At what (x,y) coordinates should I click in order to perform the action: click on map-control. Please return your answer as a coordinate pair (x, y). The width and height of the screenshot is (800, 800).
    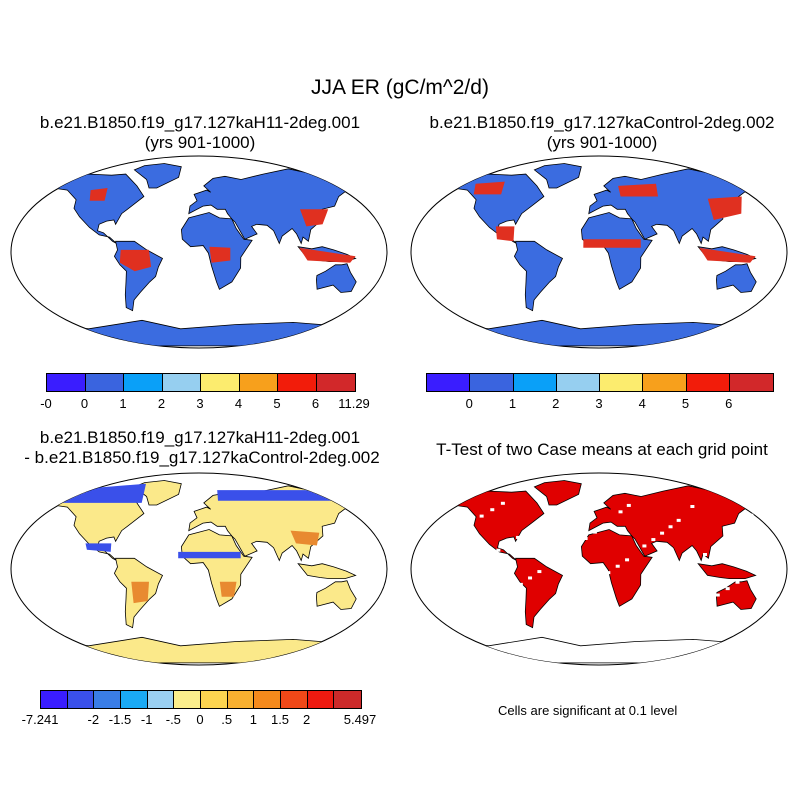
    Looking at the image, I should click on (599, 252).